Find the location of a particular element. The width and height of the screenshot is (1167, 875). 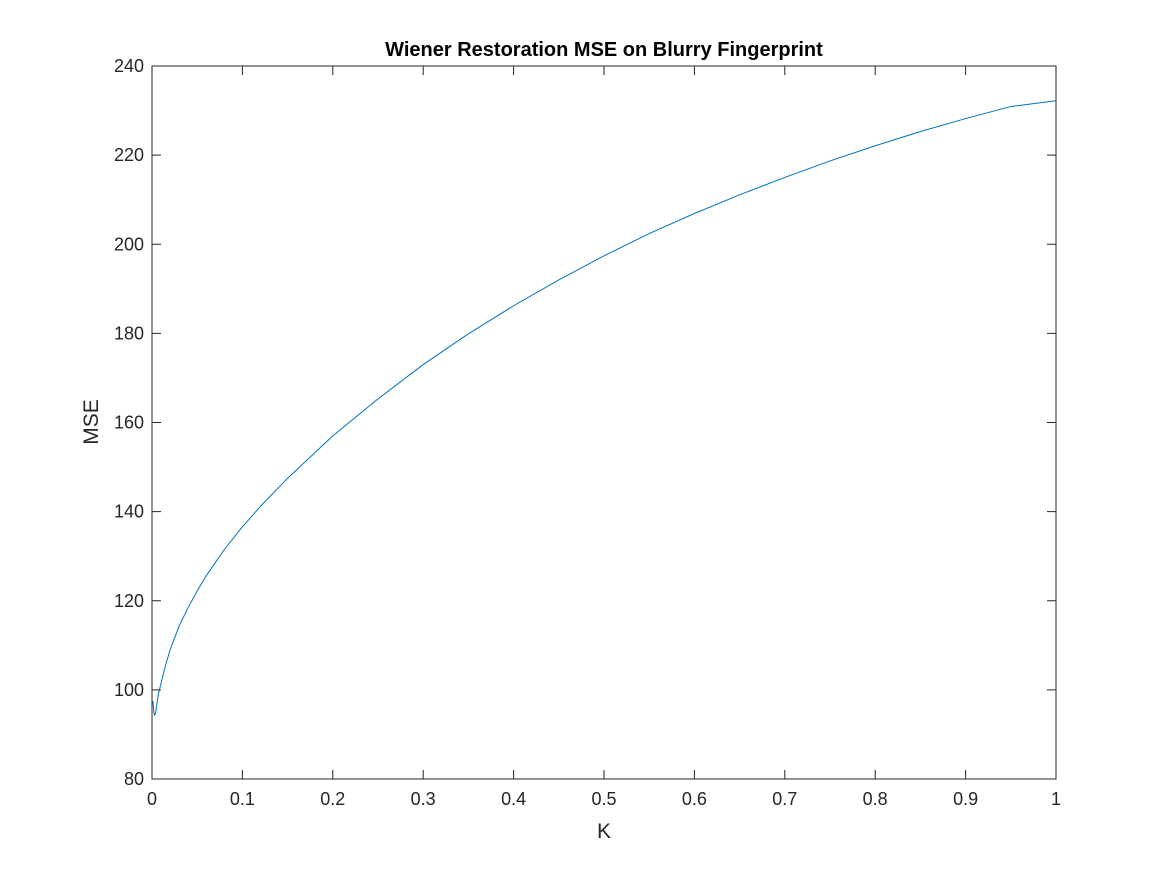

x-tick-label: 0.8 is located at coordinates (875, 799).